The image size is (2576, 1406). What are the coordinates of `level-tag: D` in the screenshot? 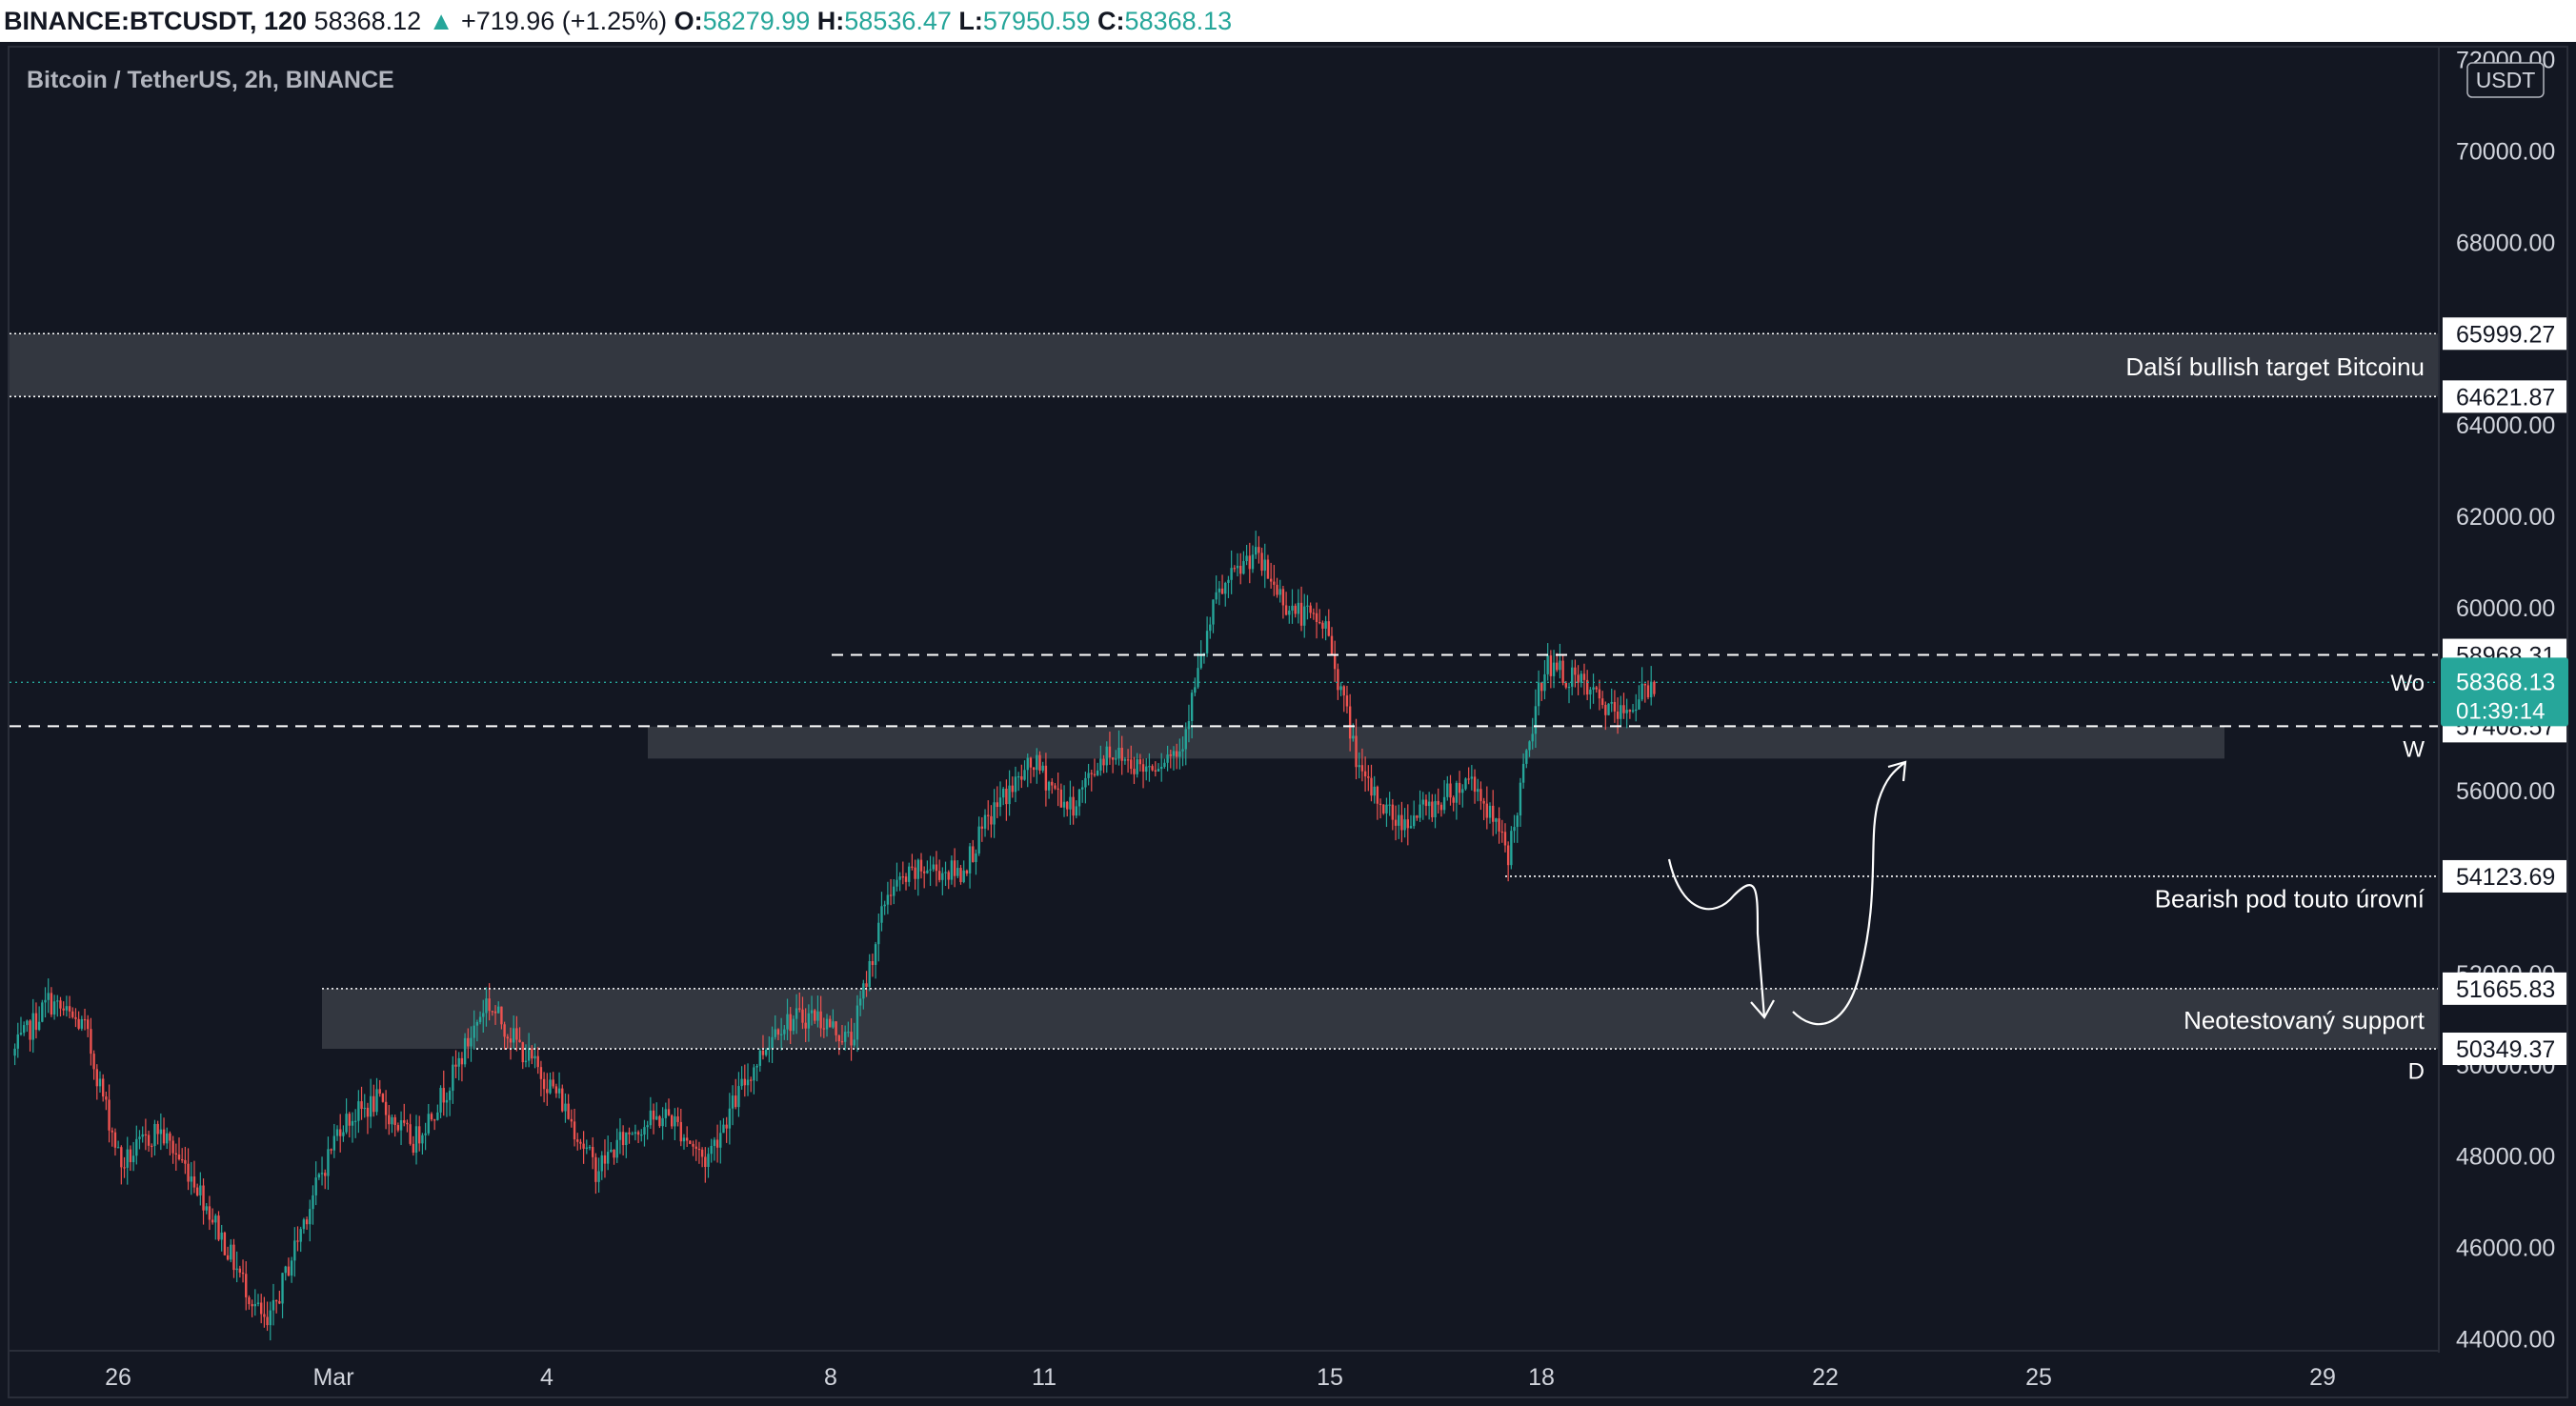 It's located at (2417, 1072).